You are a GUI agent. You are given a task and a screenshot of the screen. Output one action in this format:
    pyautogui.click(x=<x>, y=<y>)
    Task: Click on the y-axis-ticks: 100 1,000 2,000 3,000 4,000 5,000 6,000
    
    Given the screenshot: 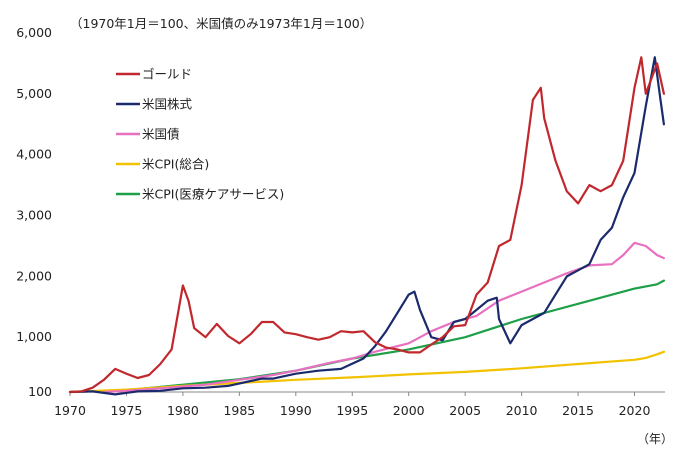 What is the action you would take?
    pyautogui.click(x=34, y=212)
    